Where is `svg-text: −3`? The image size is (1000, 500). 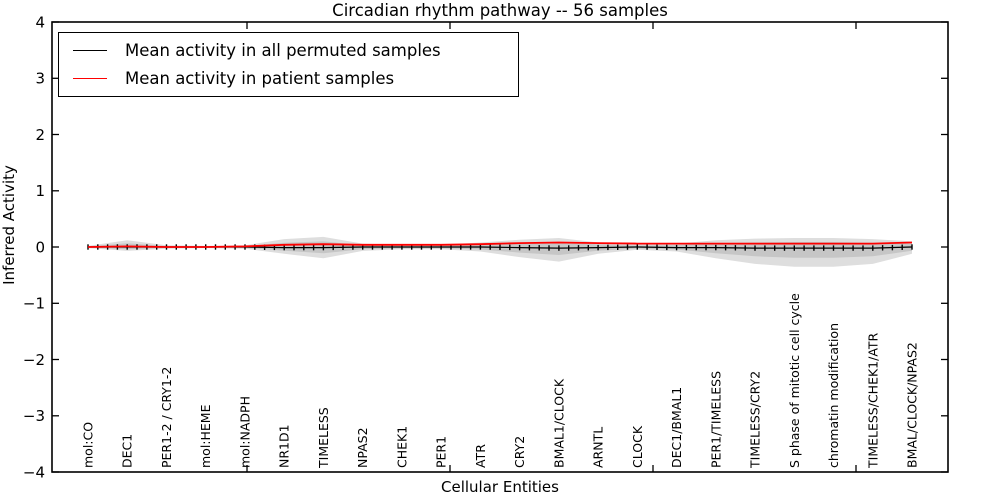
svg-text: −3 is located at coordinates (34, 416).